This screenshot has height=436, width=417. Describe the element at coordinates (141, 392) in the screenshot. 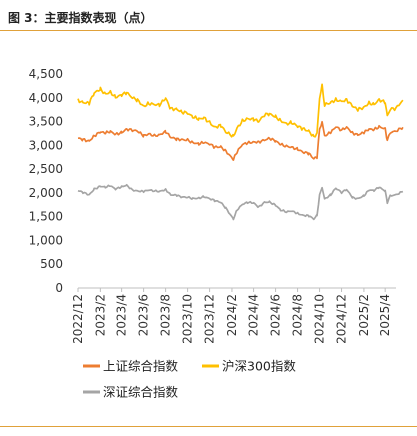

I see `legend-label: 深证综合指数` at that location.